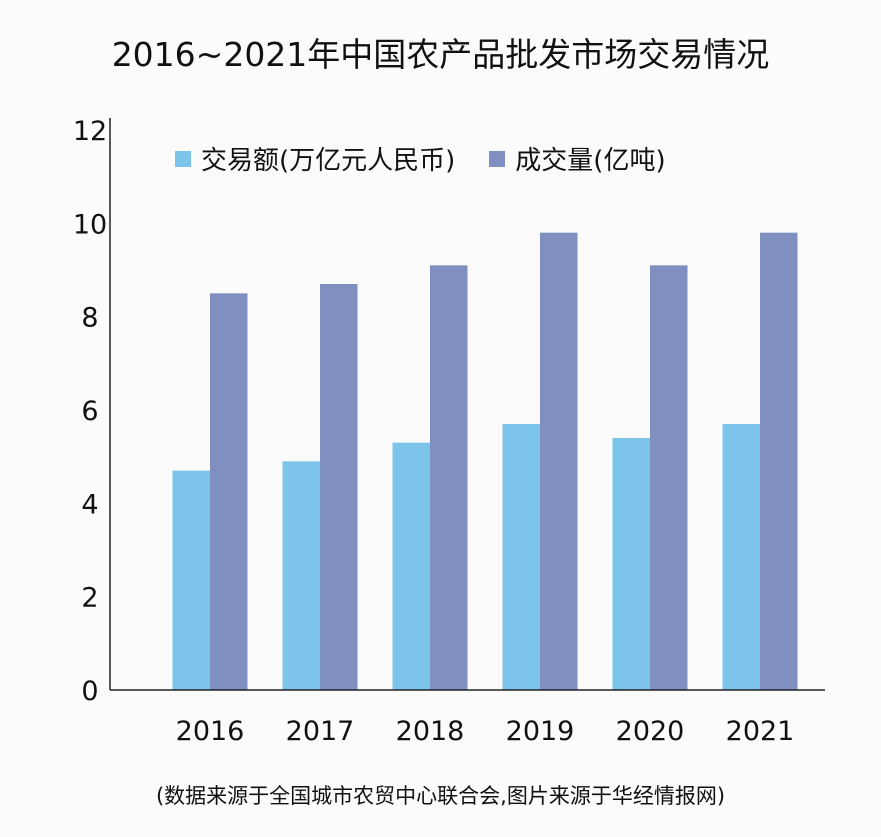  Describe the element at coordinates (440, 796) in the screenshot. I see `source-note: (数据来源于全国城市农贸中心联合会,图片来源于华经情报网)` at that location.